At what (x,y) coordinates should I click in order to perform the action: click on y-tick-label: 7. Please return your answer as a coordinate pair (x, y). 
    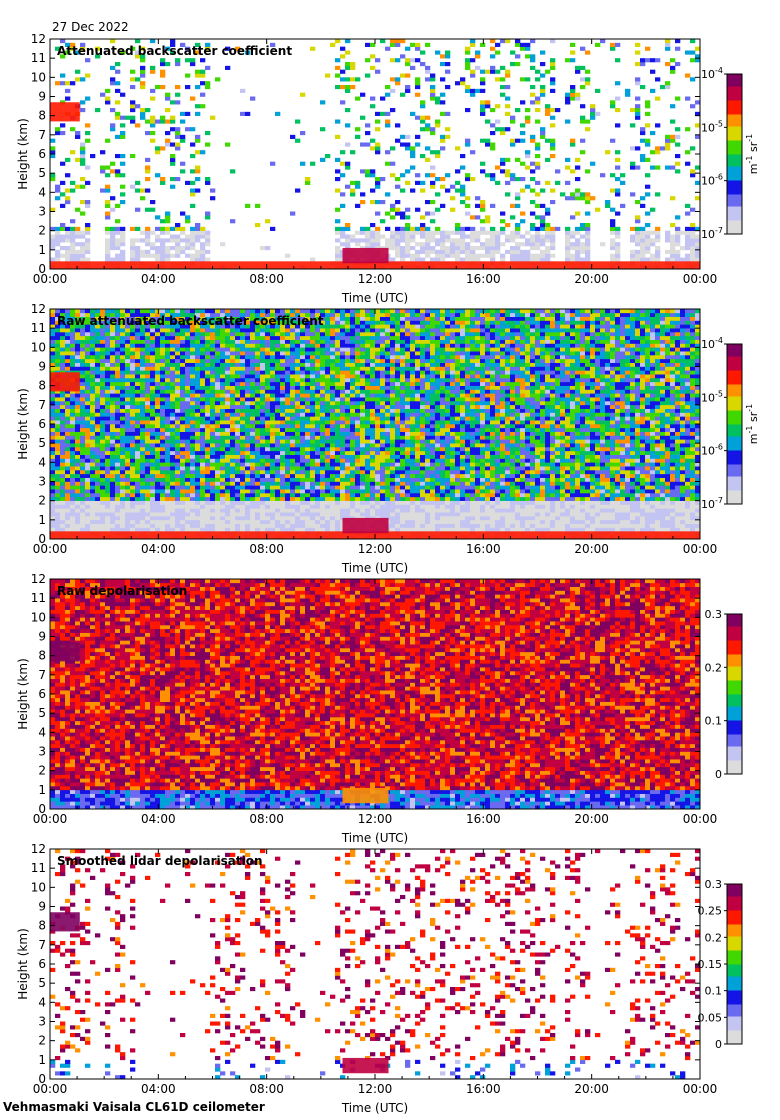
    Looking at the image, I should click on (42, 405).